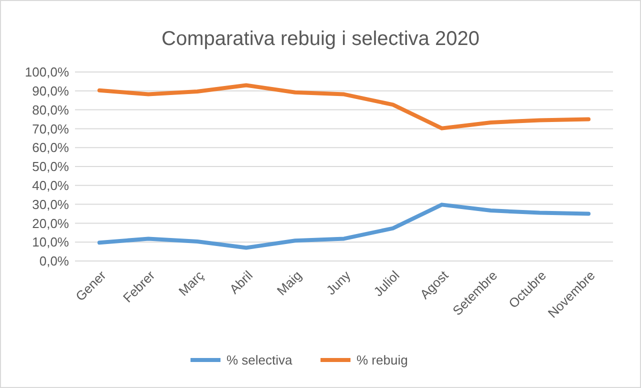 The image size is (641, 388). Describe the element at coordinates (51, 204) in the screenshot. I see `y-tick-label: 30,0%` at that location.